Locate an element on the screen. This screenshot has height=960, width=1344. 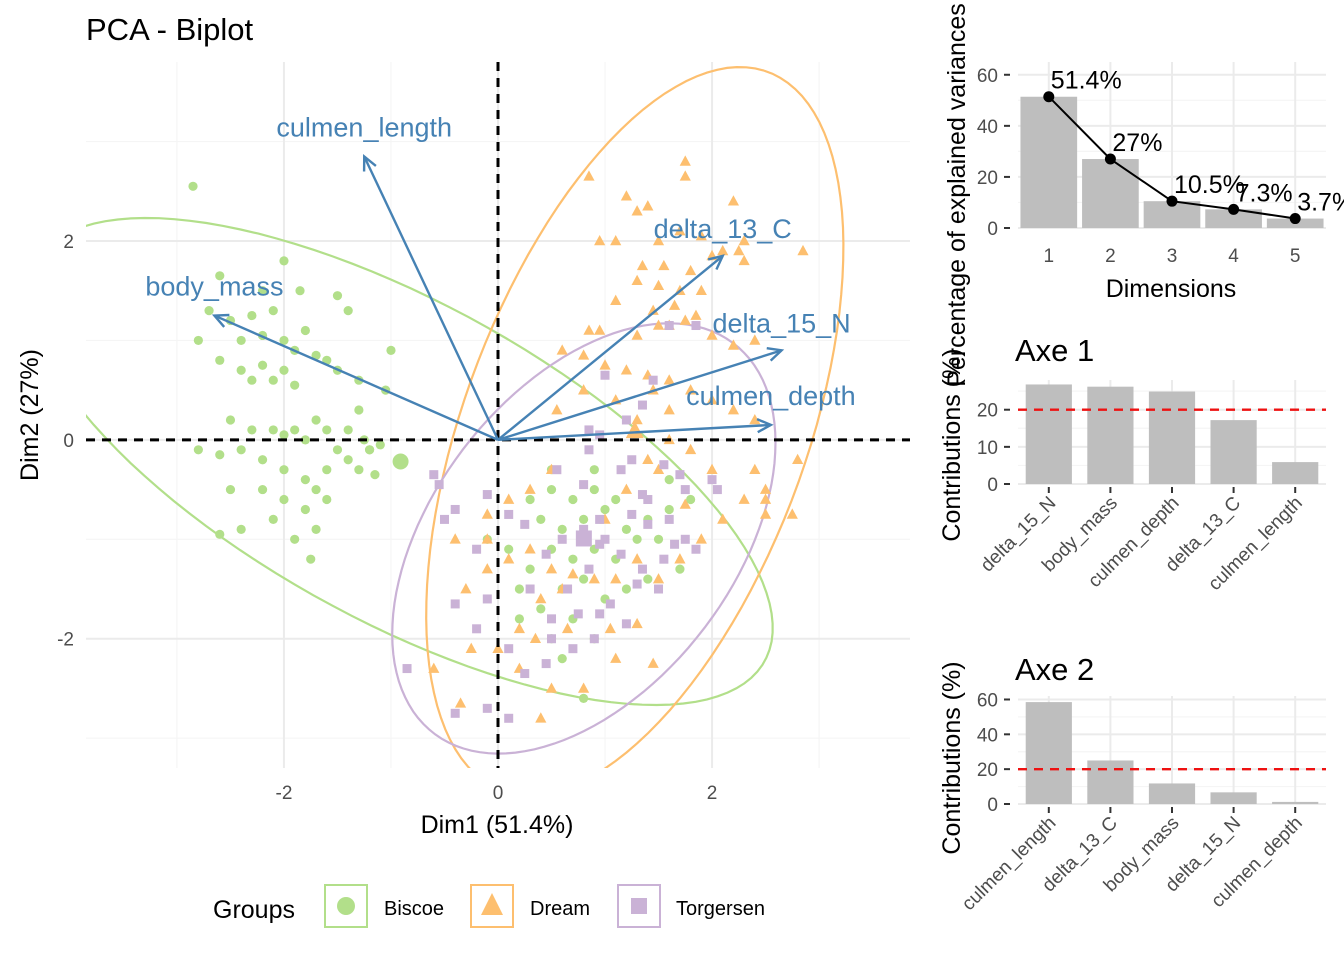
arrowhead-culmen-depth is located at coordinates (765, 426).